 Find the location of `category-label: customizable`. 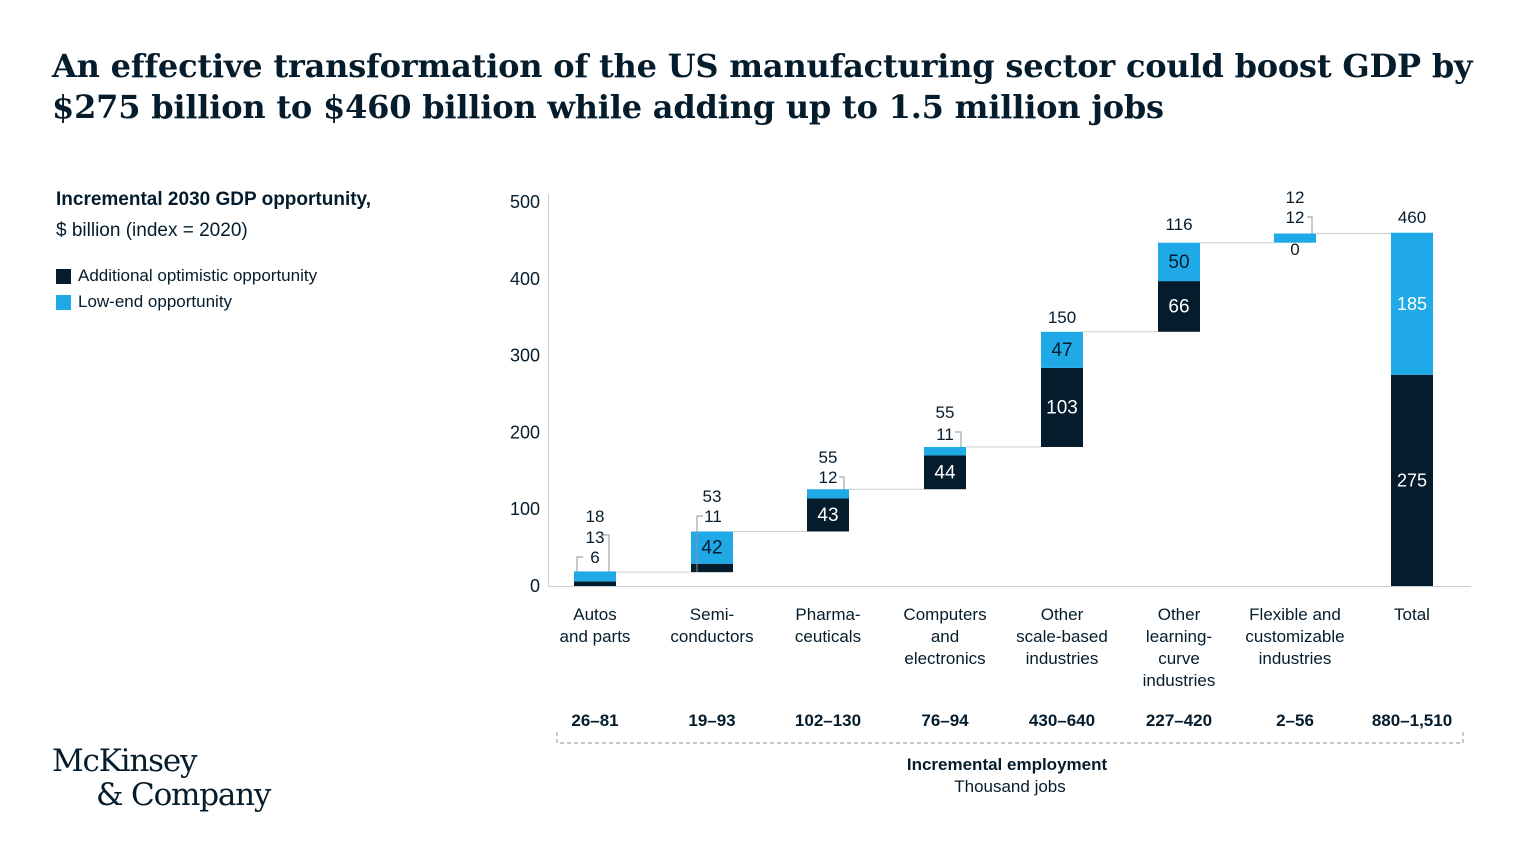

category-label: customizable is located at coordinates (1294, 636).